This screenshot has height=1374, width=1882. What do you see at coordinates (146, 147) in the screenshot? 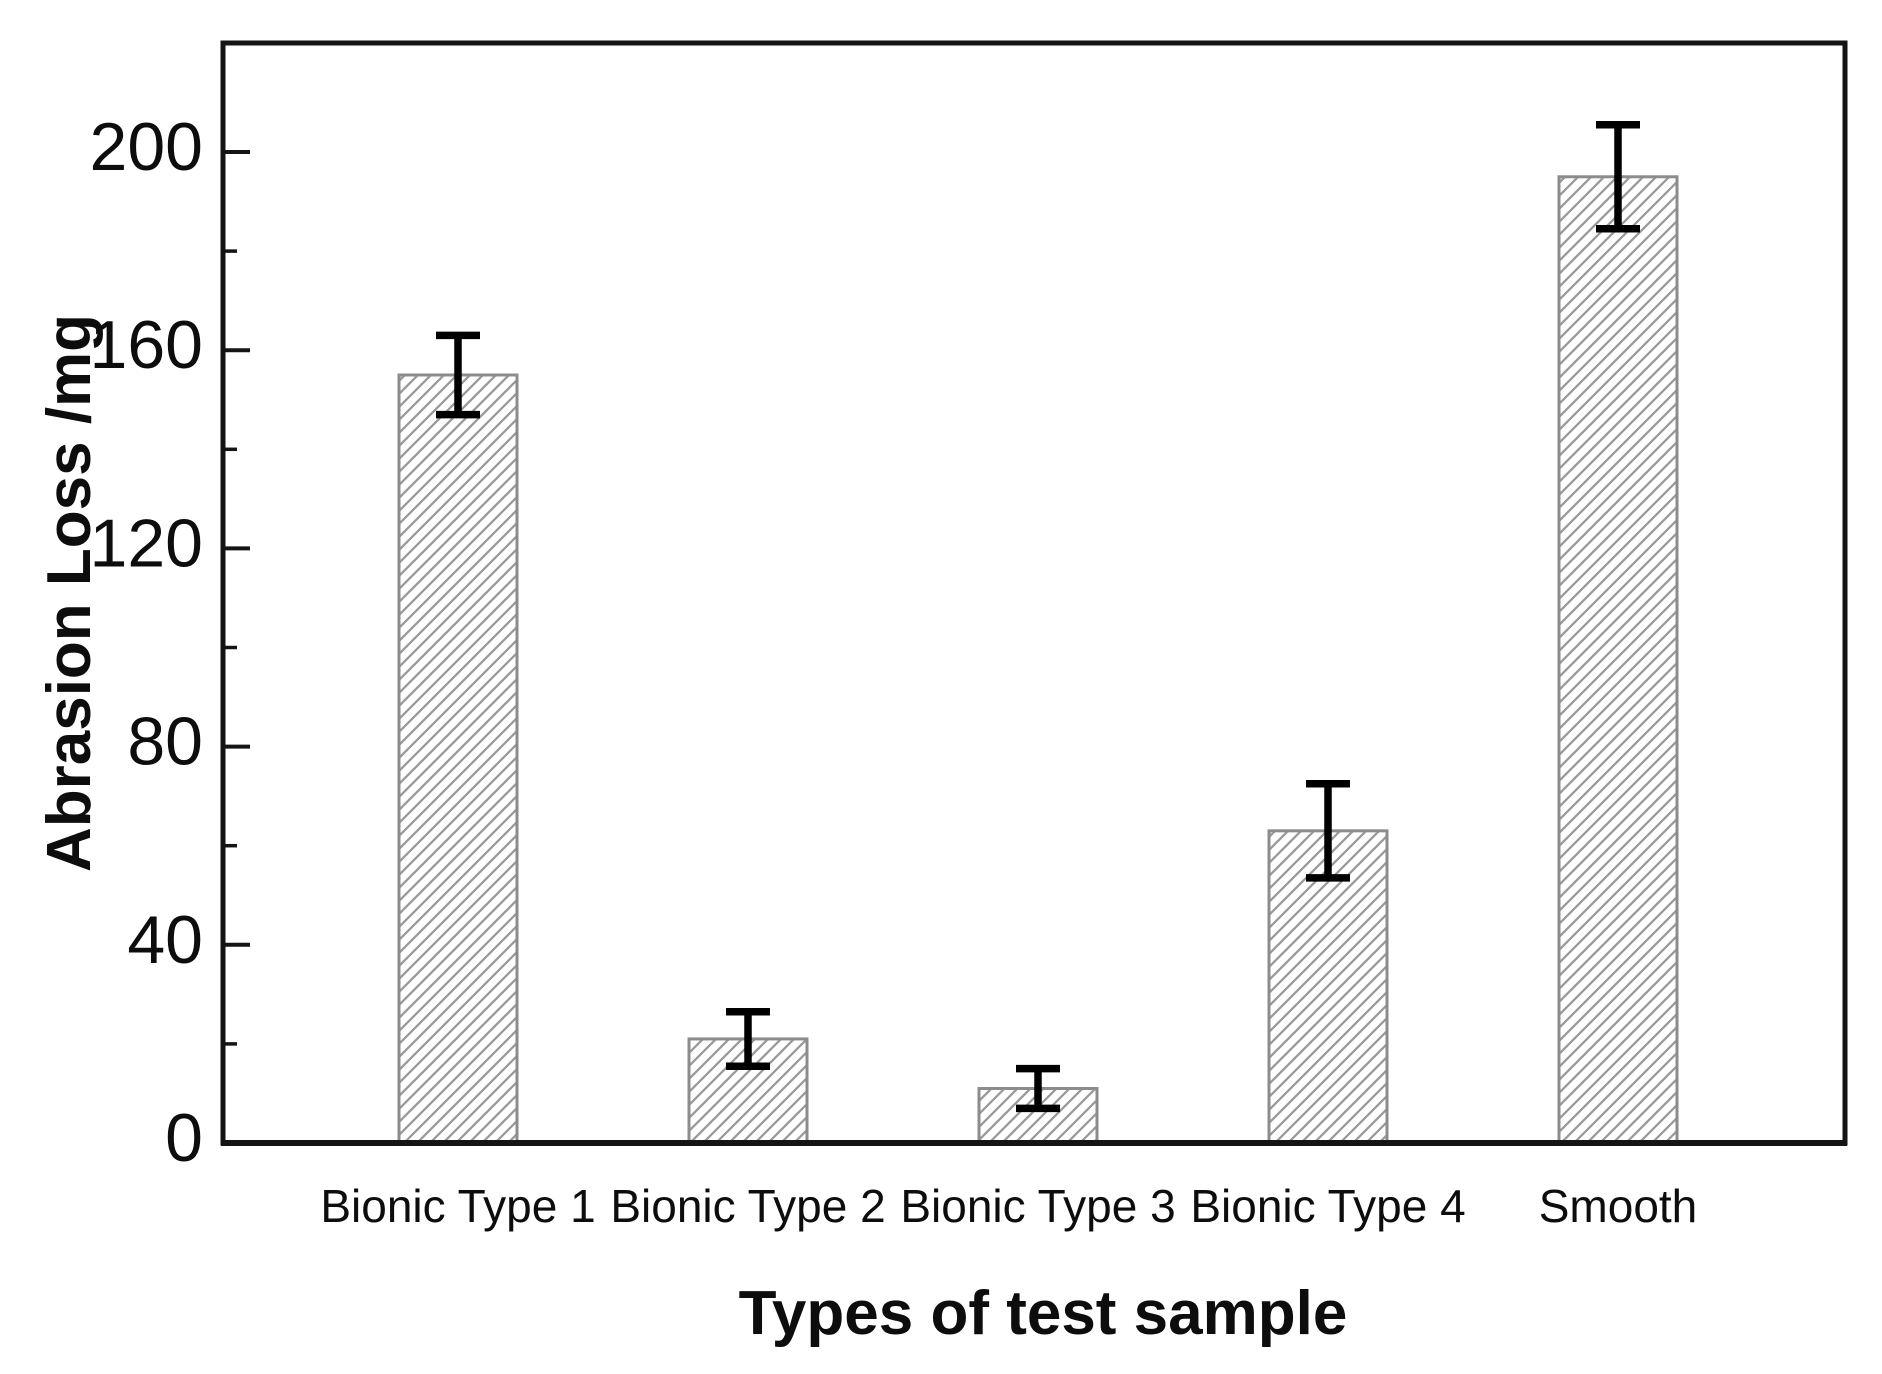
I see `y-tick-label-200: 200` at bounding box center [146, 147].